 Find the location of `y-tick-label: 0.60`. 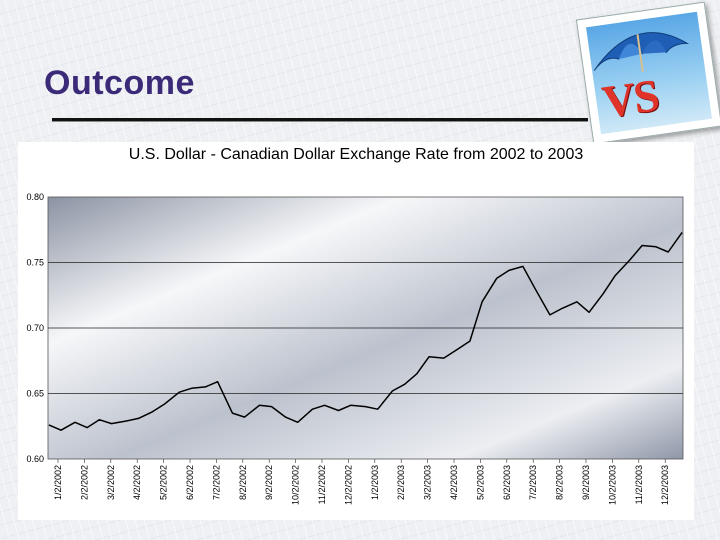

y-tick-label: 0.60 is located at coordinates (35, 459).